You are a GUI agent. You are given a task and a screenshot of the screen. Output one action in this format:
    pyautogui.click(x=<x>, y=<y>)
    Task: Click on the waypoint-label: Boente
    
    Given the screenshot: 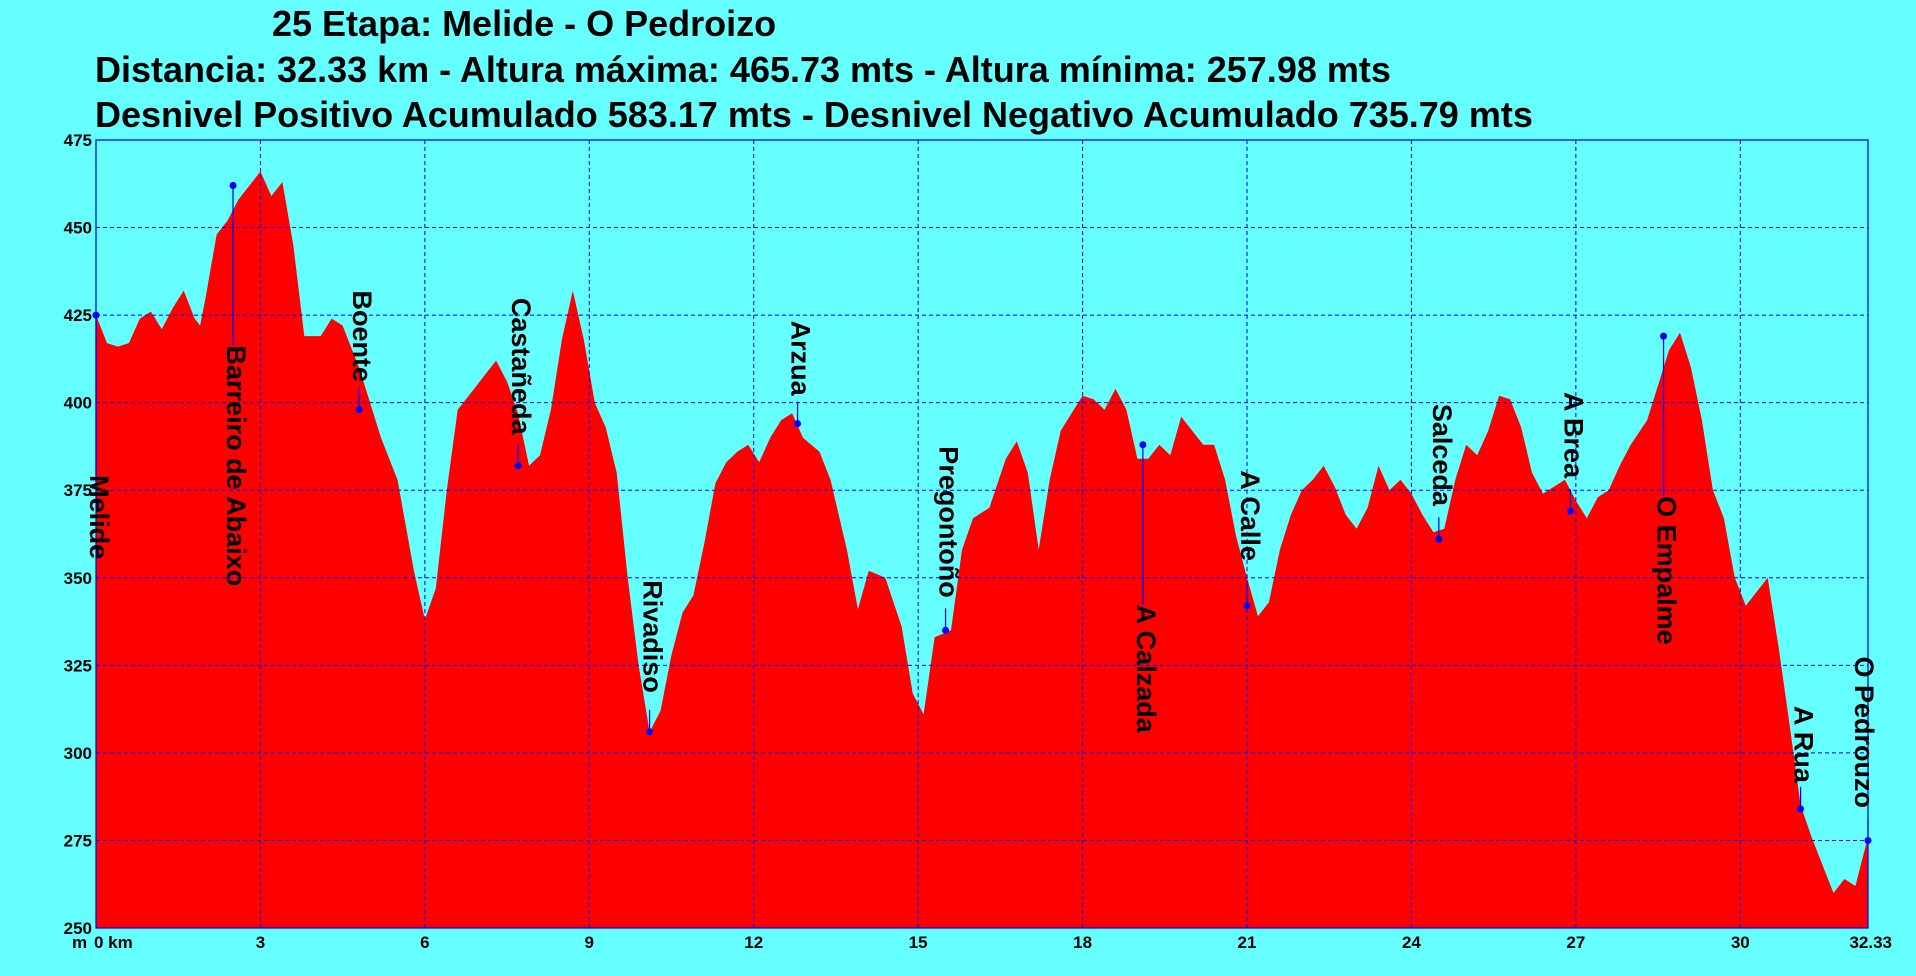 What is the action you would take?
    pyautogui.click(x=362, y=336)
    